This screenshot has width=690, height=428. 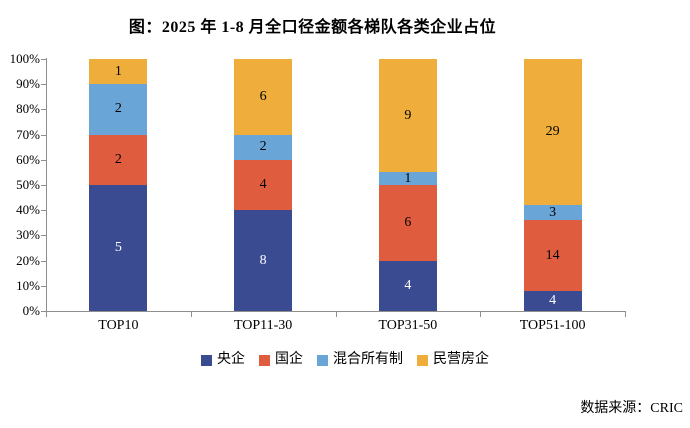 I want to click on bar-segment-国企: 6, so click(x=407, y=223).